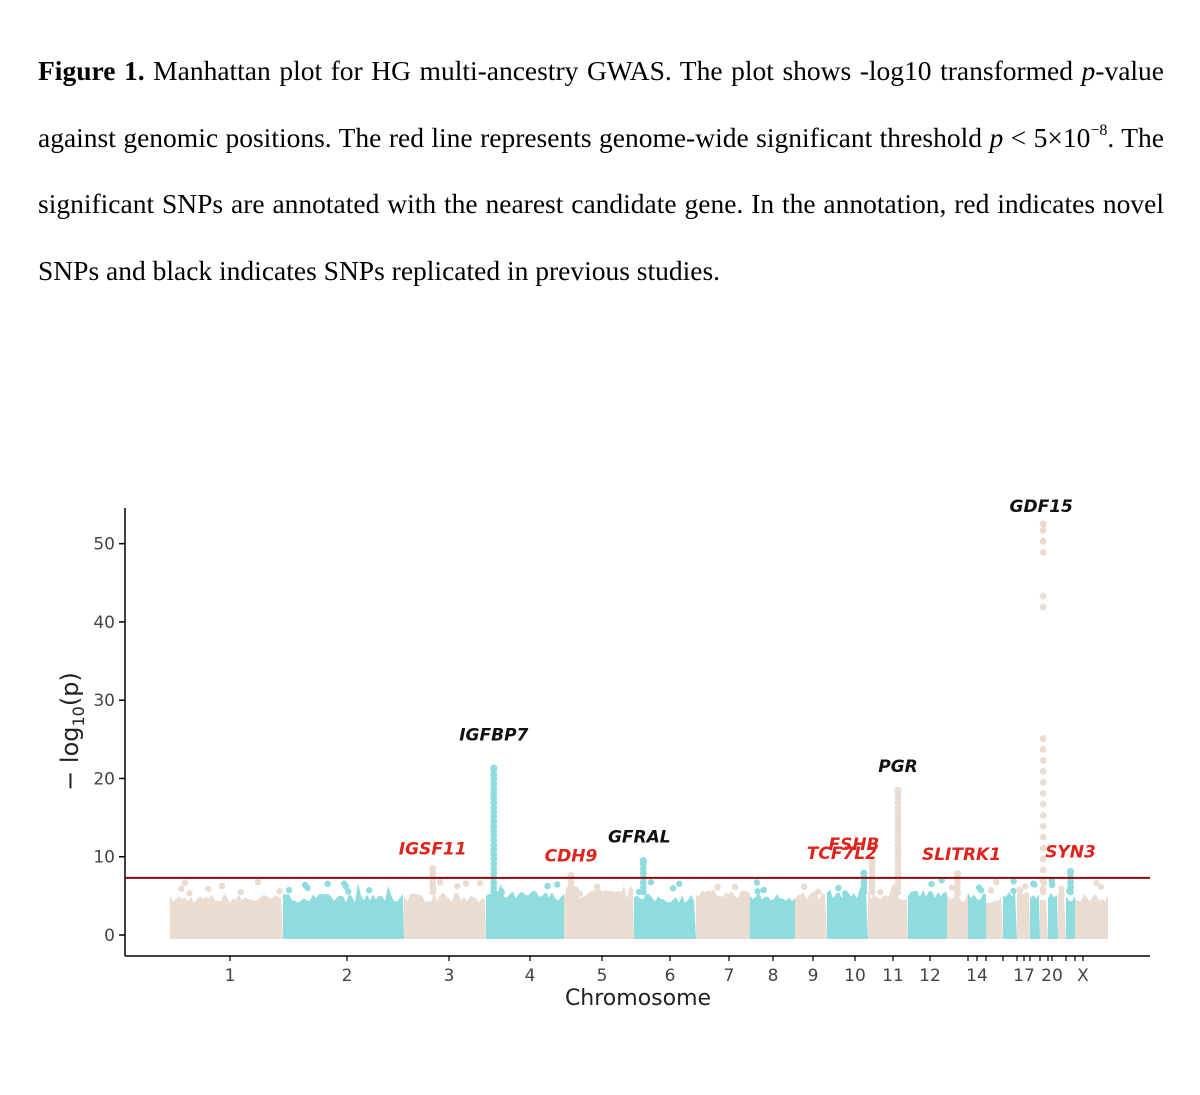 This screenshot has height=1095, width=1200. Describe the element at coordinates (1099, 130) in the screenshot. I see `caption-exponent: −8` at that location.